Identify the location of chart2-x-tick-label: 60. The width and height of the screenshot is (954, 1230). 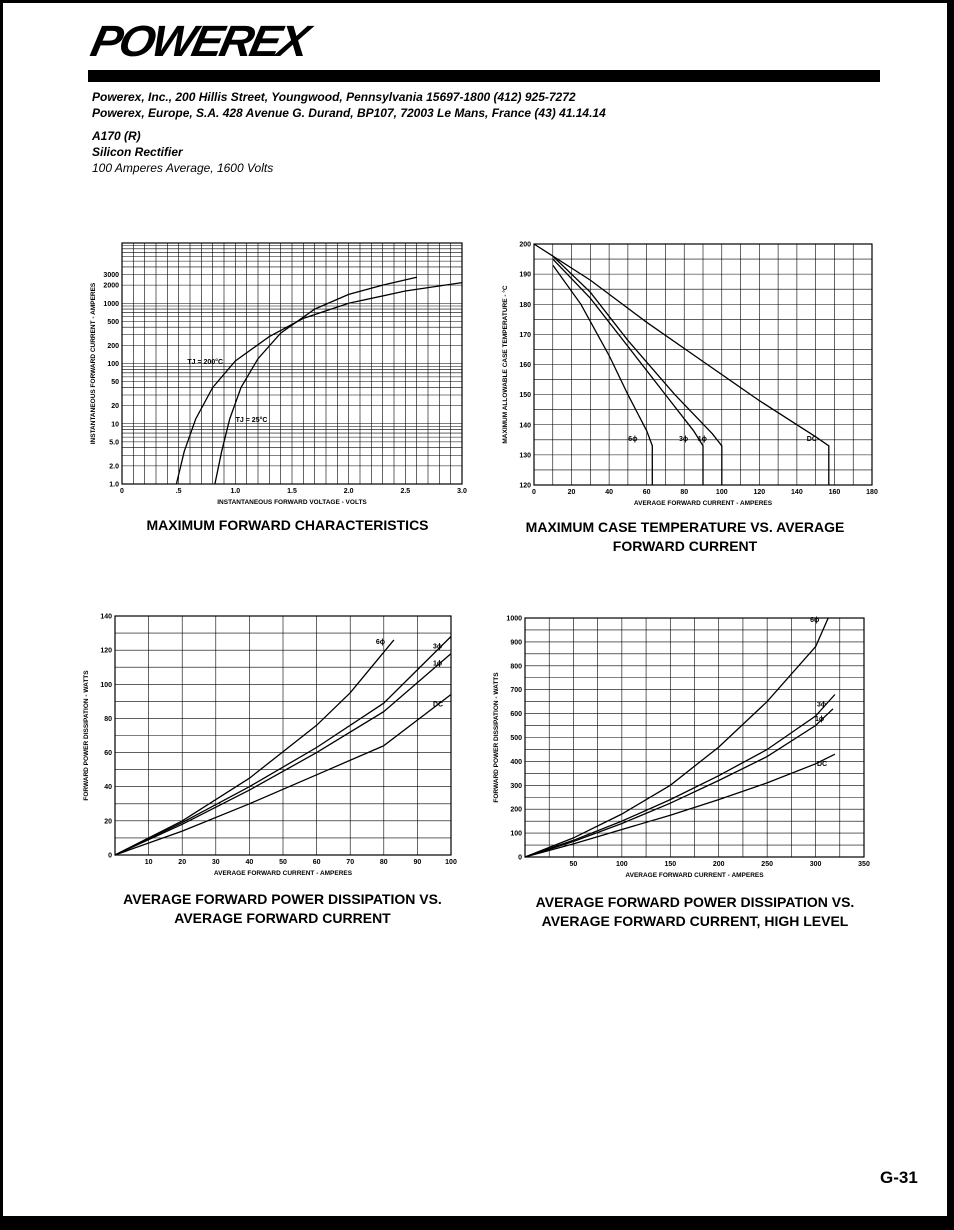
(647, 492).